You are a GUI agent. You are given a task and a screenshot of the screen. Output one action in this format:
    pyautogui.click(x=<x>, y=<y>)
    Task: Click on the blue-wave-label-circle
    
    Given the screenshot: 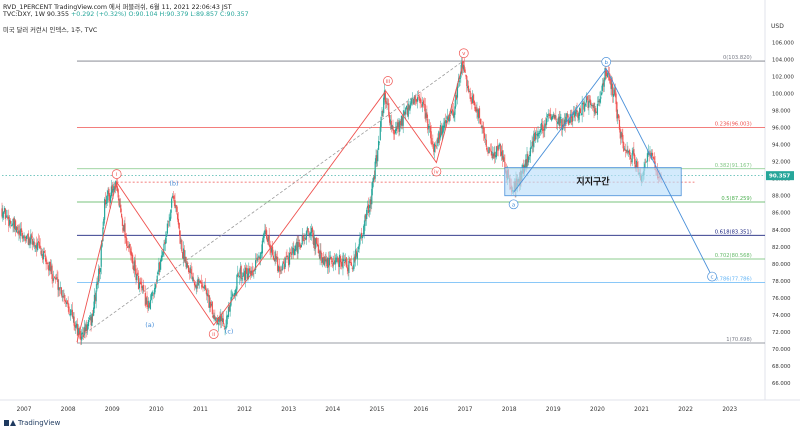 What is the action you would take?
    pyautogui.click(x=606, y=62)
    